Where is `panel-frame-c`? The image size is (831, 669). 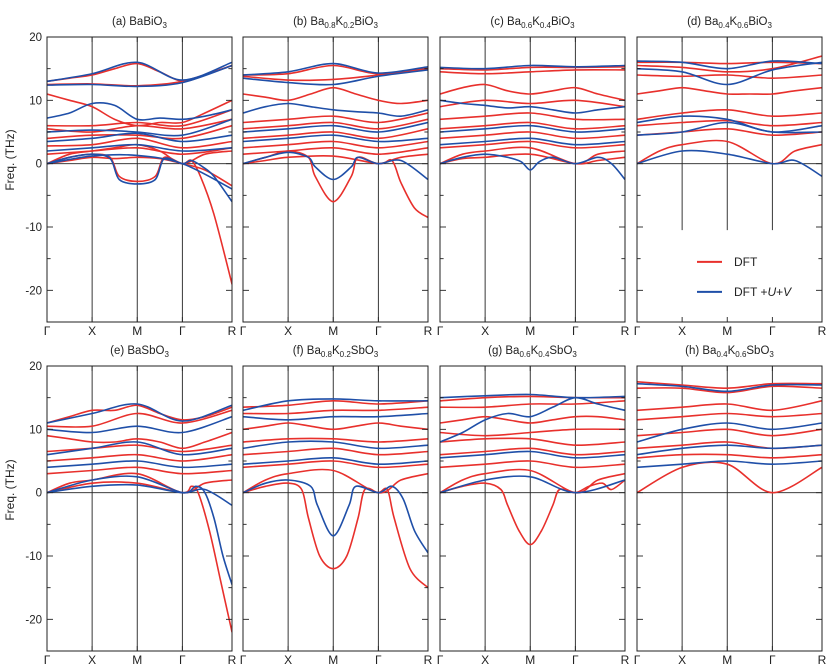 panel-frame-c is located at coordinates (532, 179).